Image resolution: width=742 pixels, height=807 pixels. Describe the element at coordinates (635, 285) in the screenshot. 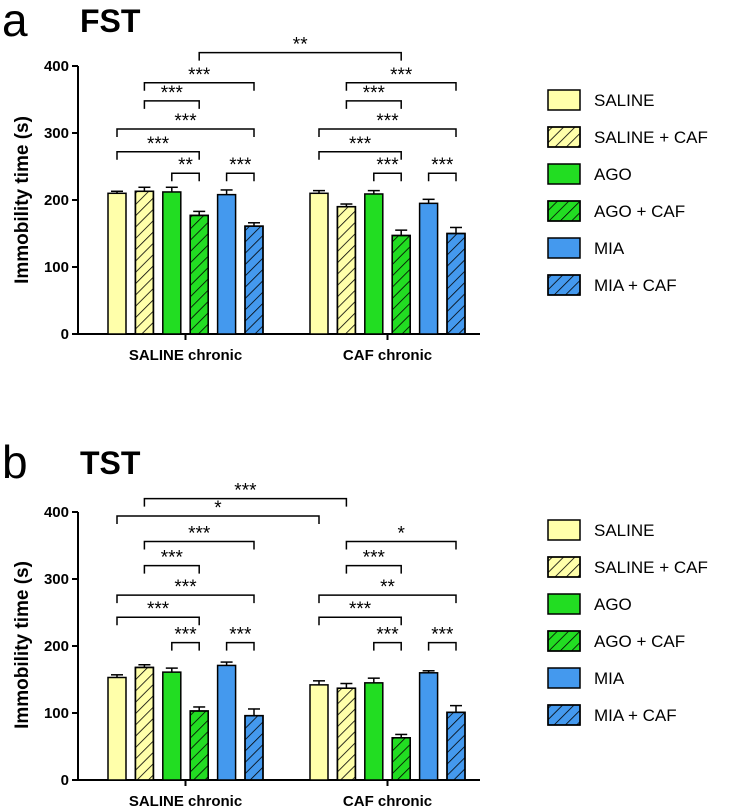

I see `legend-label: MIA + CAF` at that location.